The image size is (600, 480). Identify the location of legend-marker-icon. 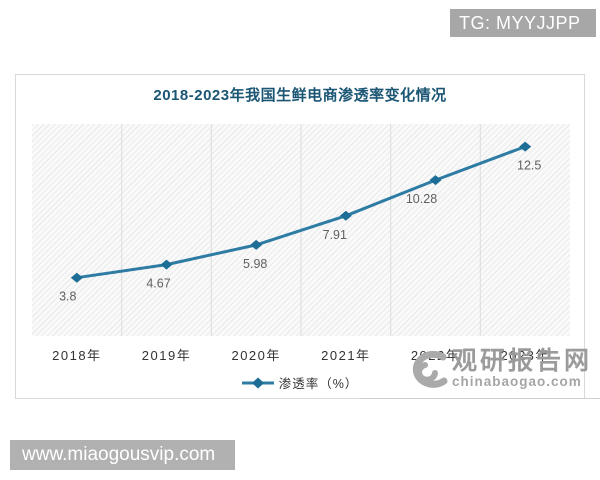
(257, 382).